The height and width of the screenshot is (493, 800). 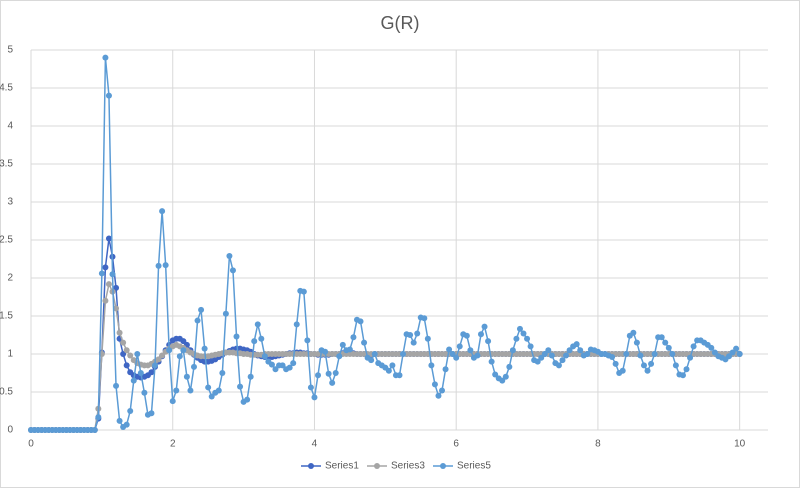 I want to click on x-tick-label: 10, so click(x=740, y=444).